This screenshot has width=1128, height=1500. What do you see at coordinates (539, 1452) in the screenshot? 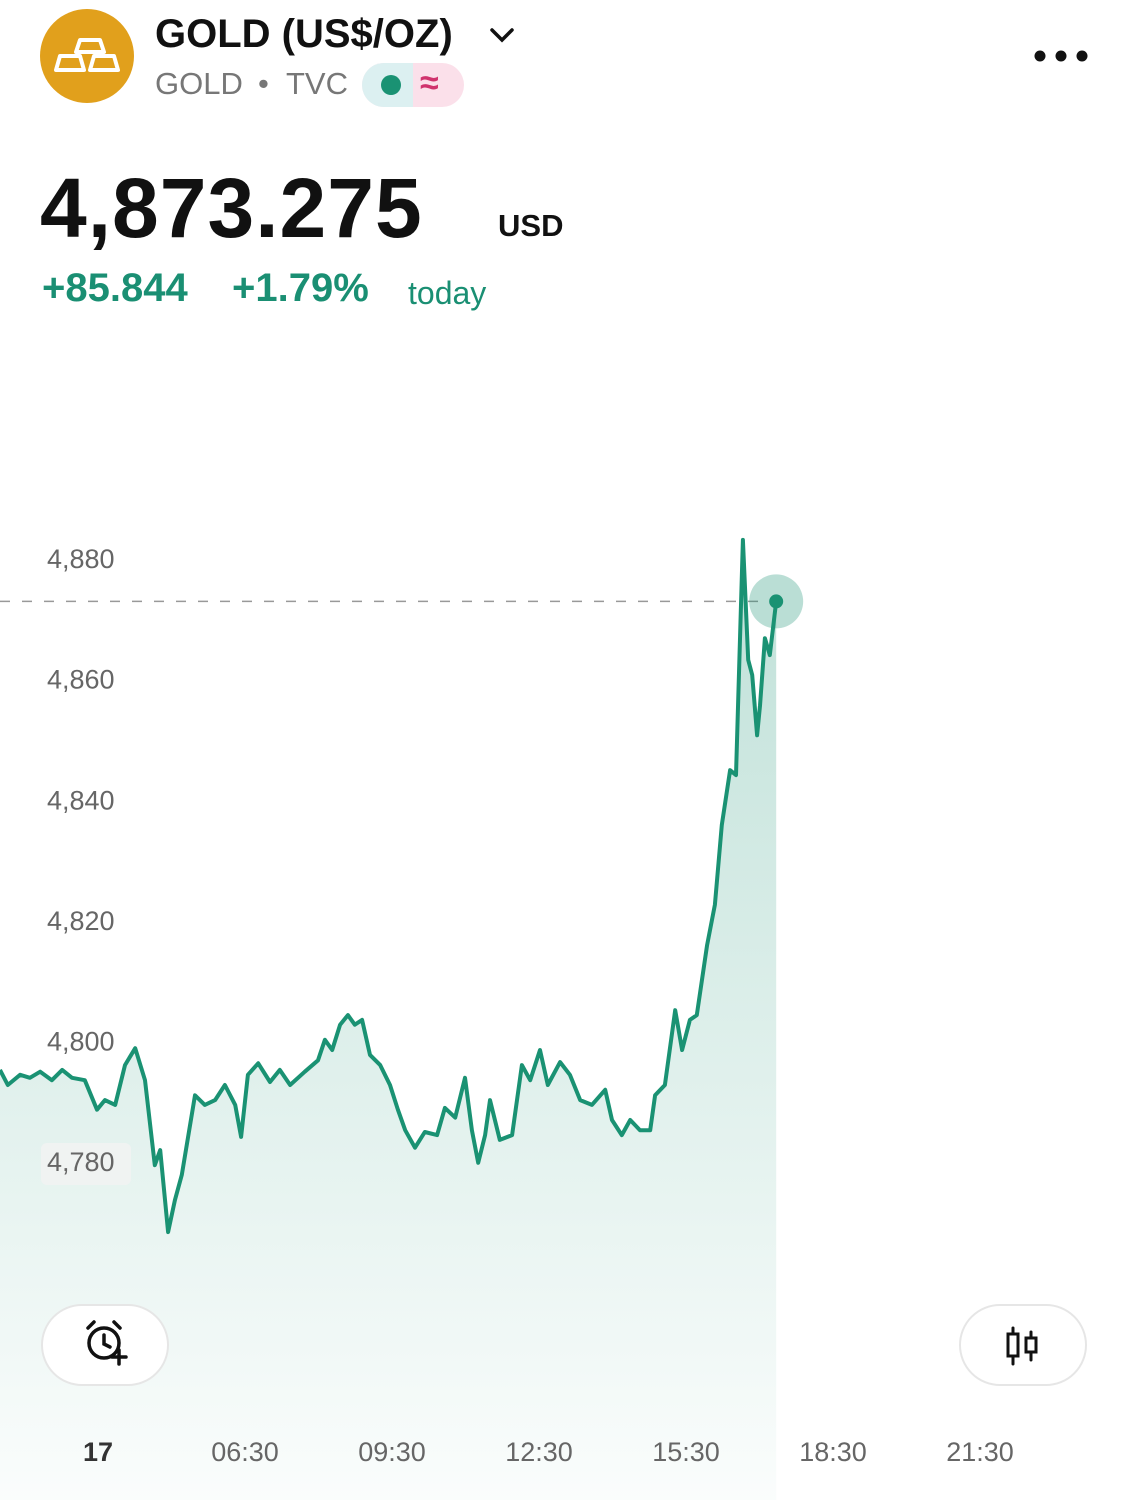
I see `x-tick-label: 12:30` at bounding box center [539, 1452].